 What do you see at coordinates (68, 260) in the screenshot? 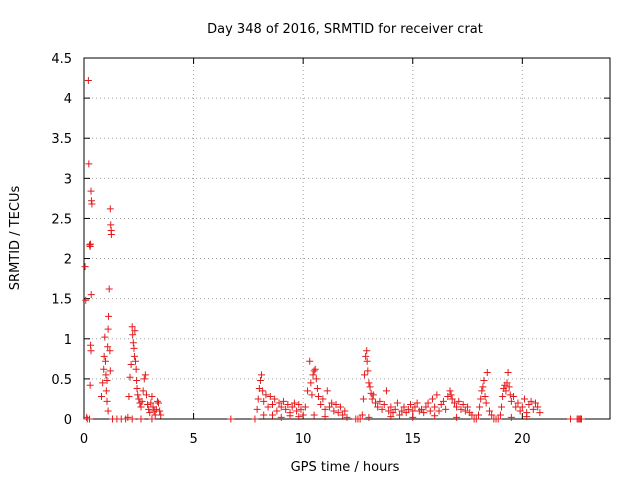
I see `y-tick-label: 2` at bounding box center [68, 260].